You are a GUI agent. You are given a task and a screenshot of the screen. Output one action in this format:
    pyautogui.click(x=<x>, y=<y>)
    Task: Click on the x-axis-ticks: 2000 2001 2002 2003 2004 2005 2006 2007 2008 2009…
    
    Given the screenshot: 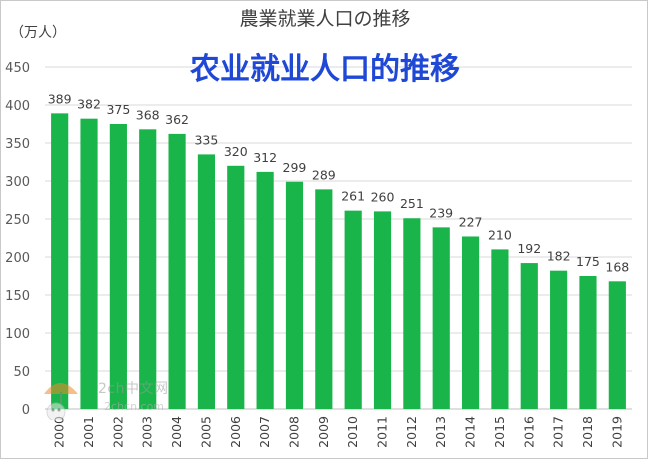 What is the action you would take?
    pyautogui.click(x=338, y=432)
    